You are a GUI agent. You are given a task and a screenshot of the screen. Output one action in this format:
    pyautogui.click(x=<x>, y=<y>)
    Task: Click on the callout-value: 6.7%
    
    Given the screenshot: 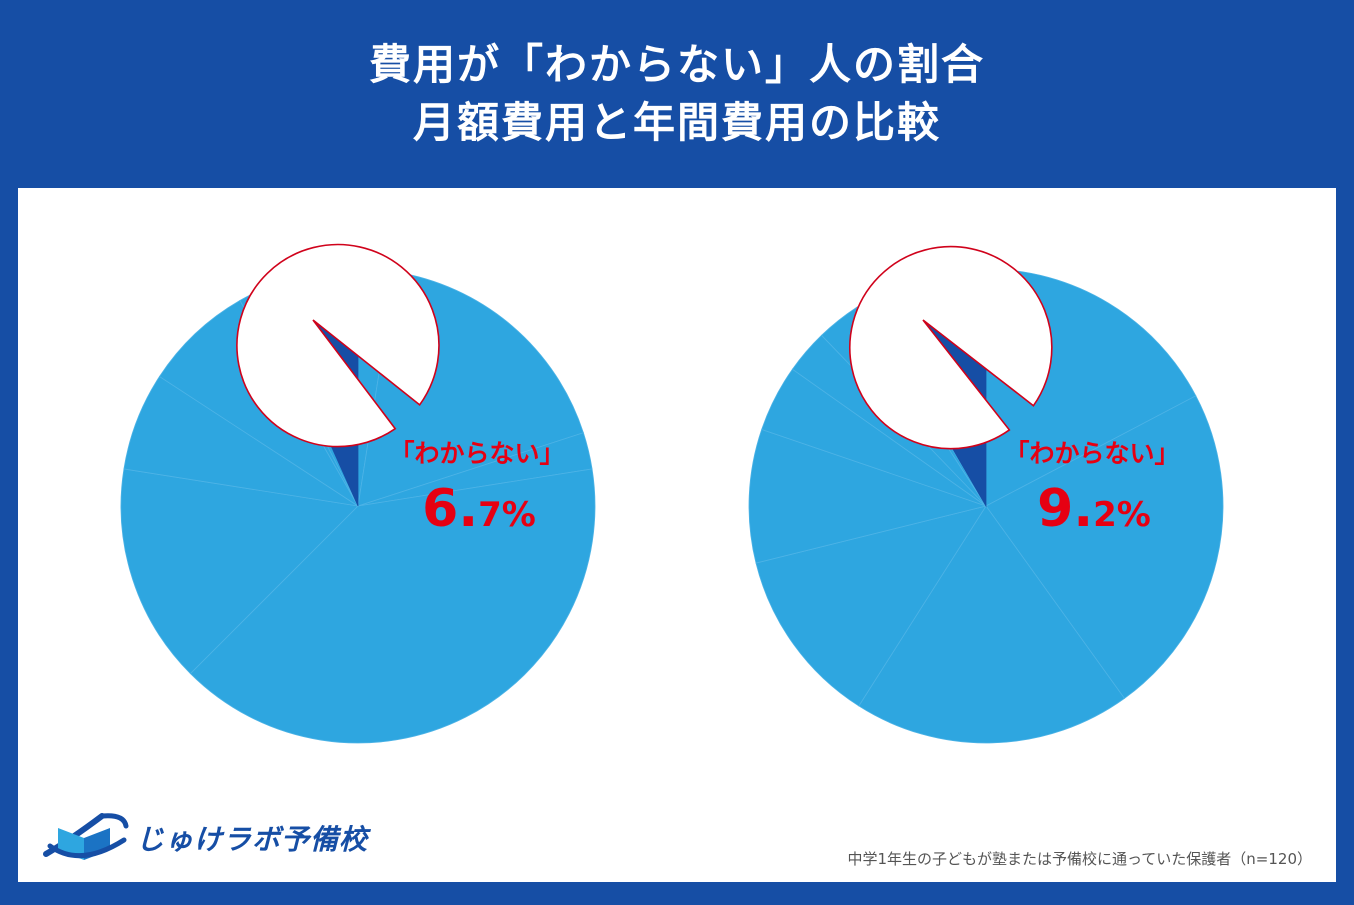 What is the action you would take?
    pyautogui.click(x=479, y=509)
    